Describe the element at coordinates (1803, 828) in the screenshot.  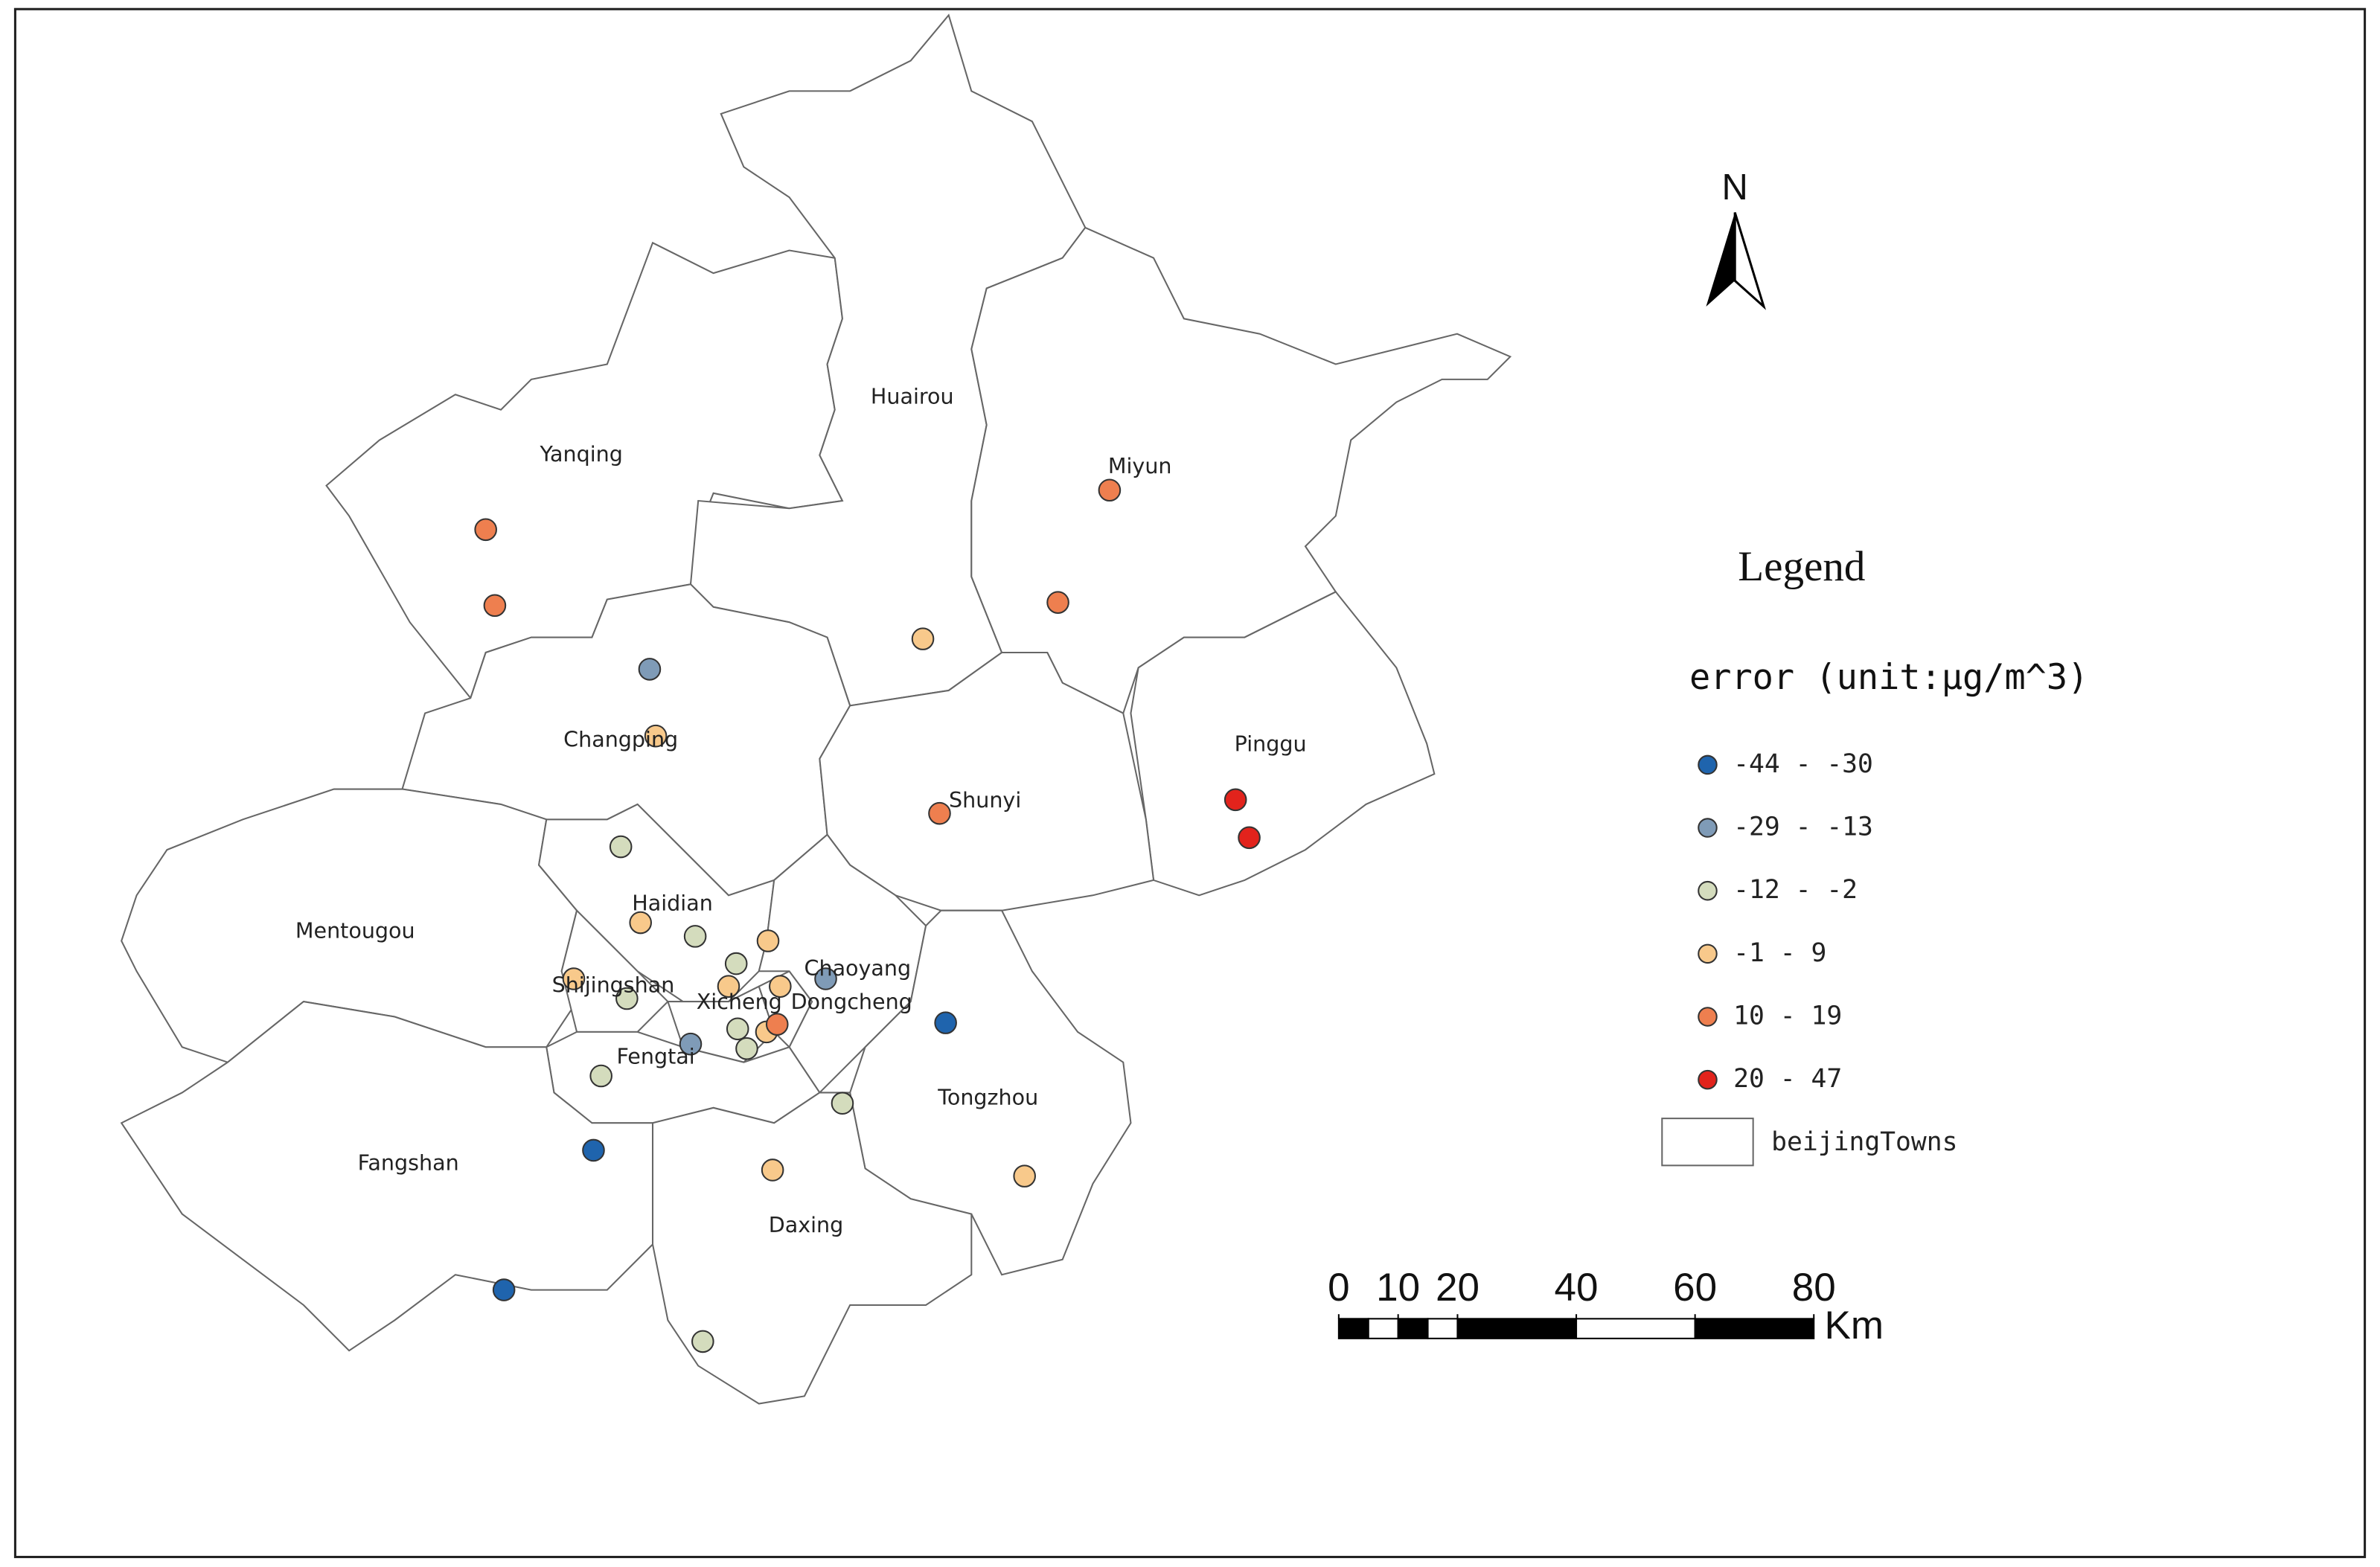
I see `legend-label: -29 - -13` at that location.